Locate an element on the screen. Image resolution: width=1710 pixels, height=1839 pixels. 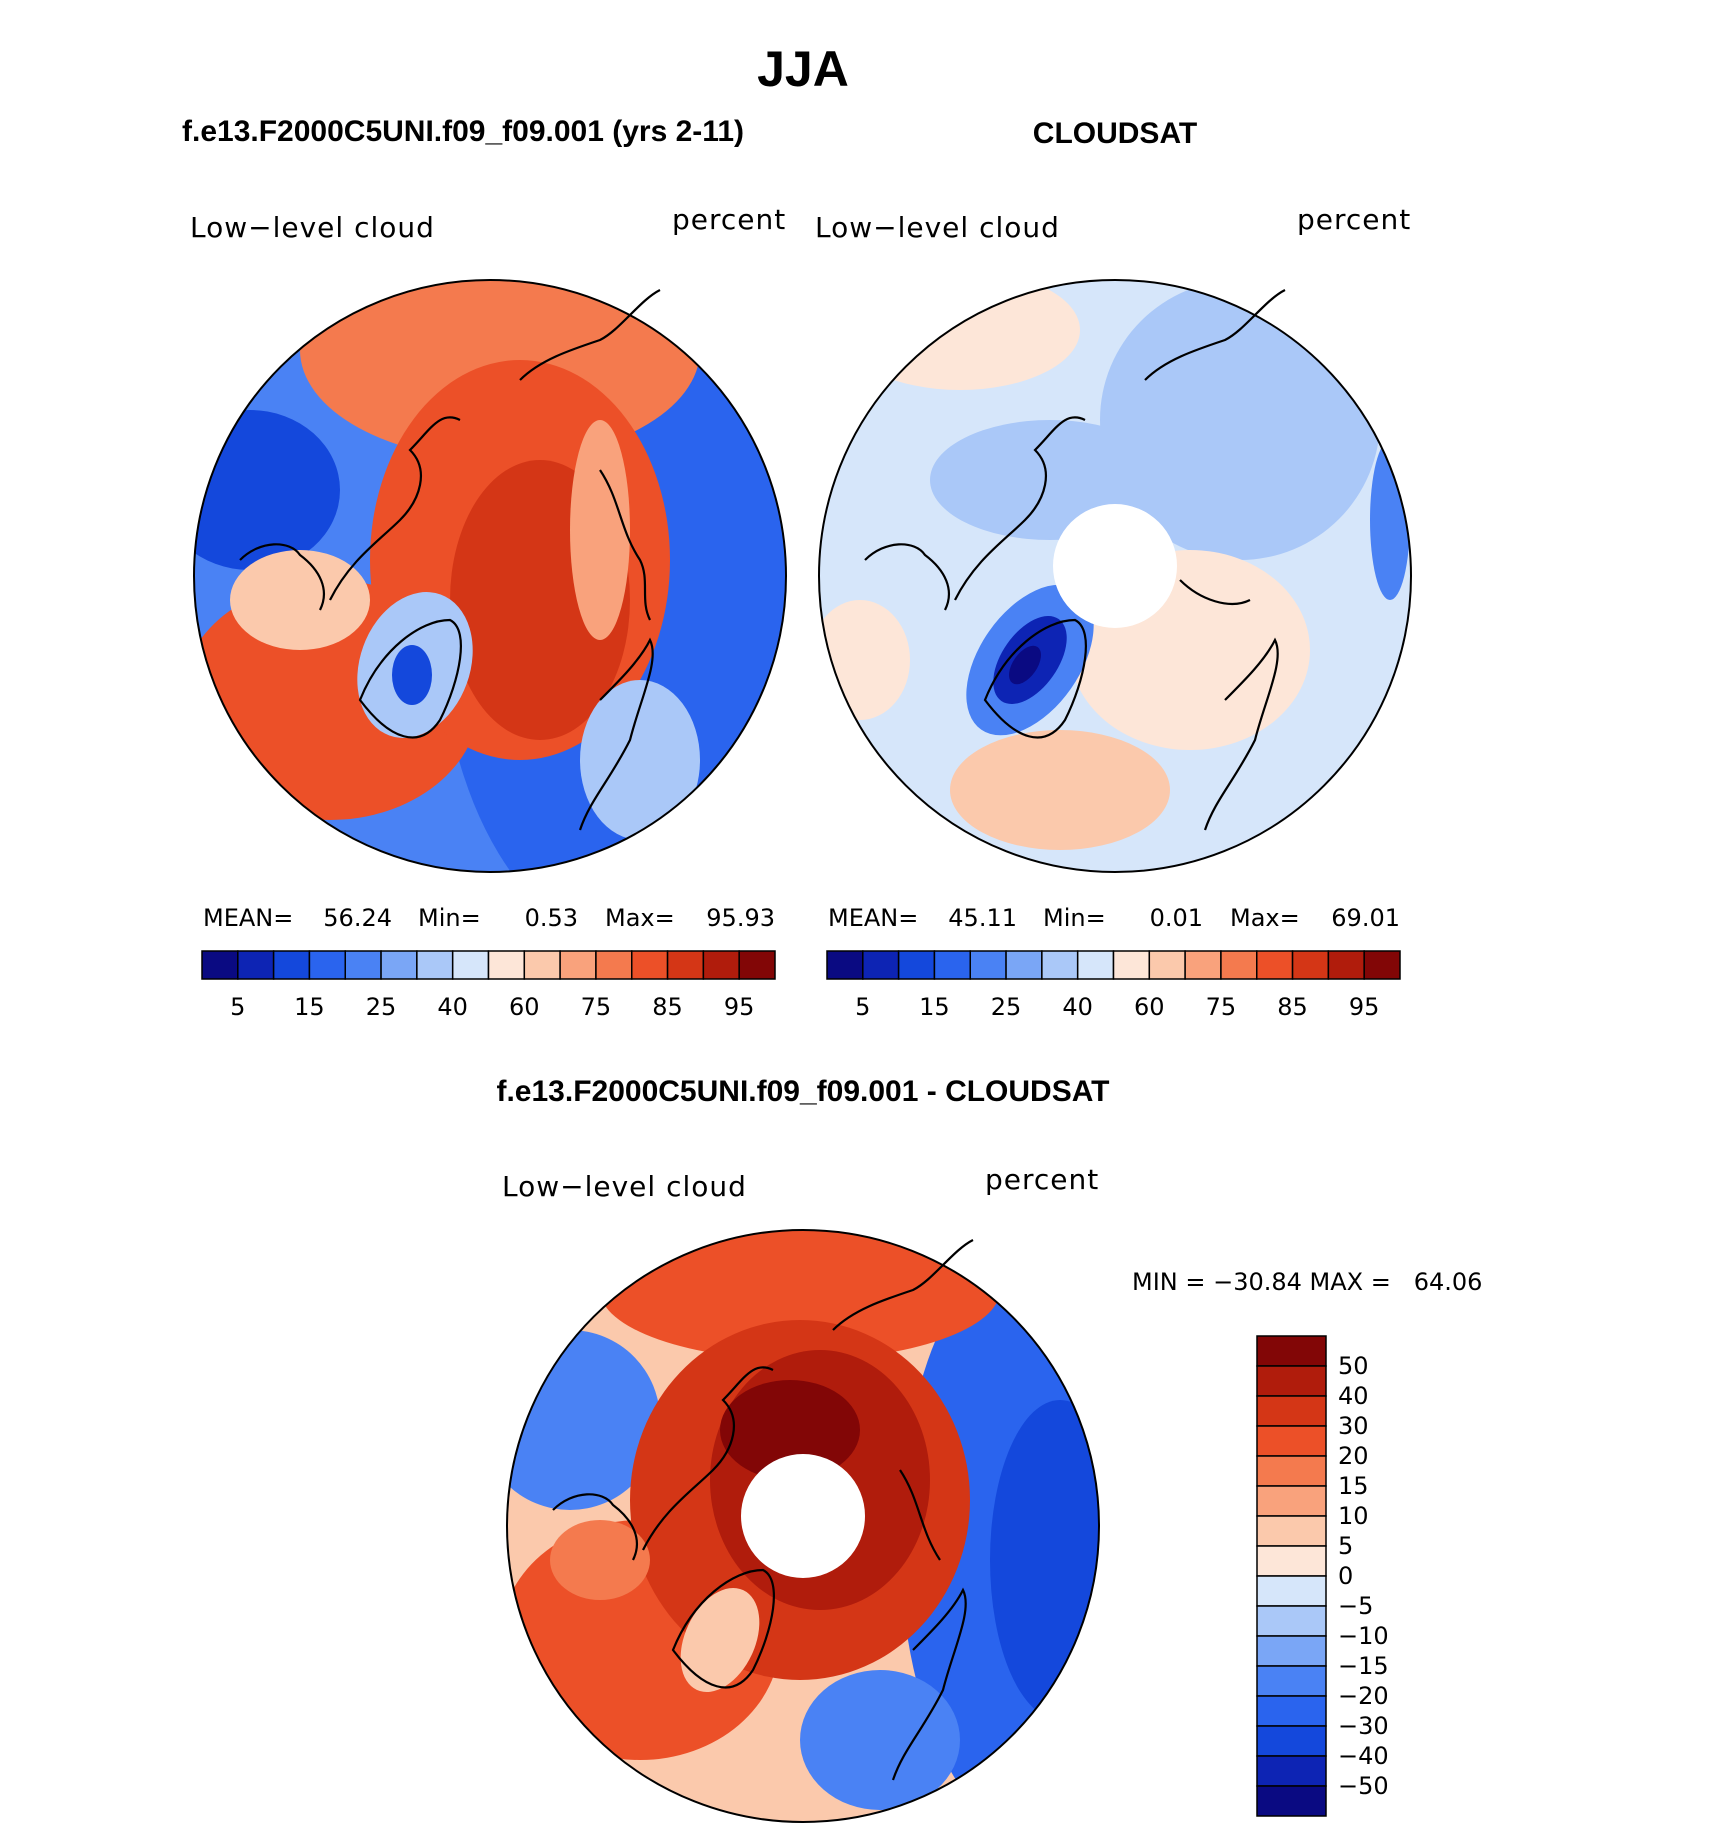
model-field-greenland-core is located at coordinates (412, 675).